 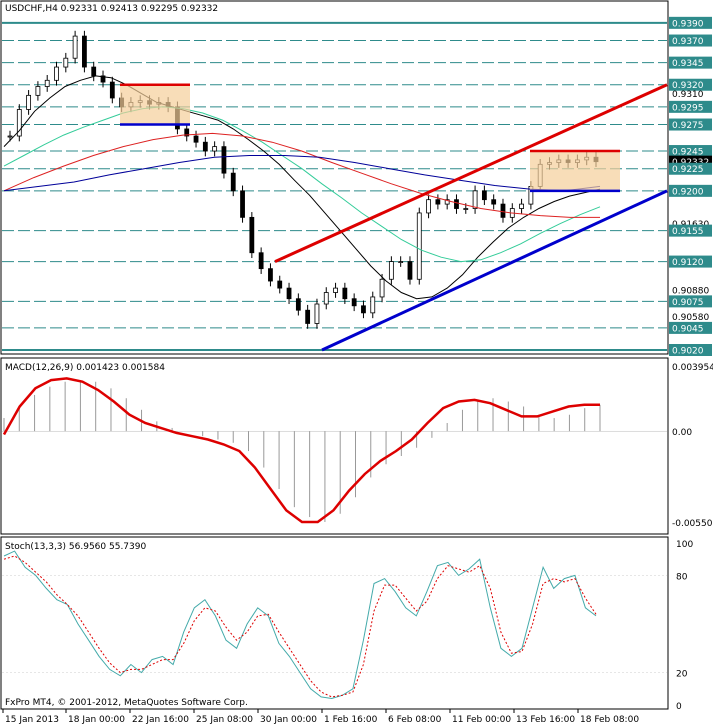 What do you see at coordinates (690, 291) in the screenshot?
I see `price-tick-label: 0.90880` at bounding box center [690, 291].